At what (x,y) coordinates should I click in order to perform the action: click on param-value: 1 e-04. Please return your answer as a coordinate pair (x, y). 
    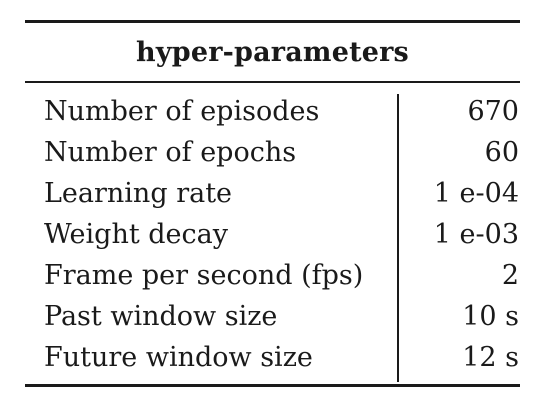
    Looking at the image, I should click on (476, 193).